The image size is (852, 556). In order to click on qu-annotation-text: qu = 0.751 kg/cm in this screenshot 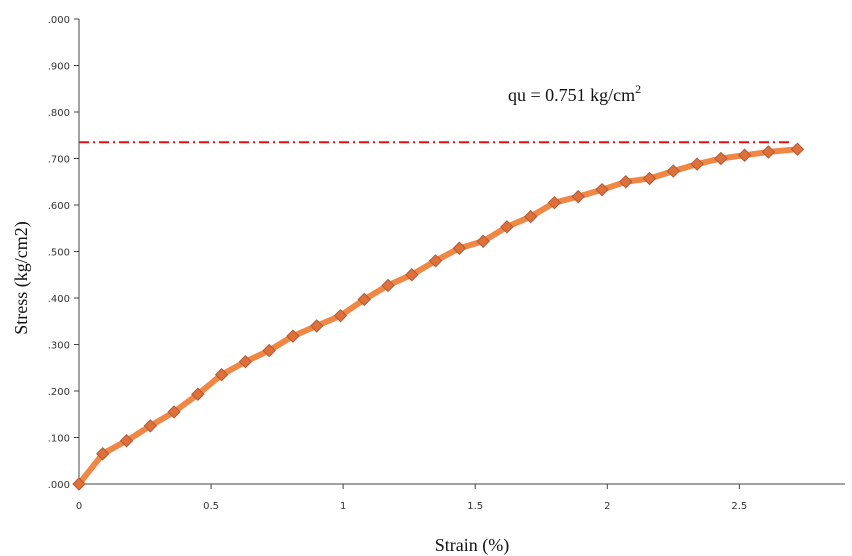, I will do `click(571, 95)`.